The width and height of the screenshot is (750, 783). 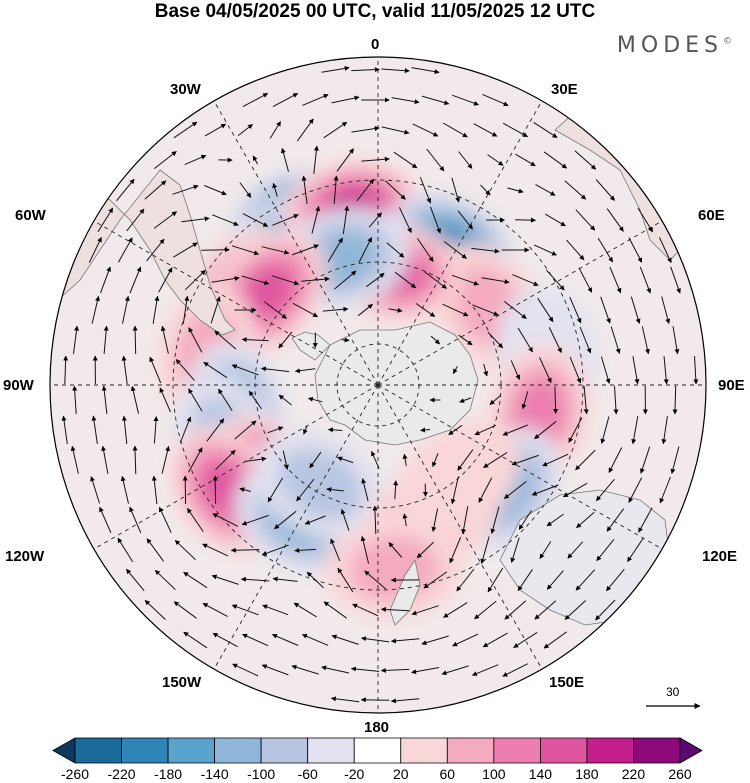 What do you see at coordinates (354, 774) in the screenshot?
I see `colorbar-tick-label: -20` at bounding box center [354, 774].